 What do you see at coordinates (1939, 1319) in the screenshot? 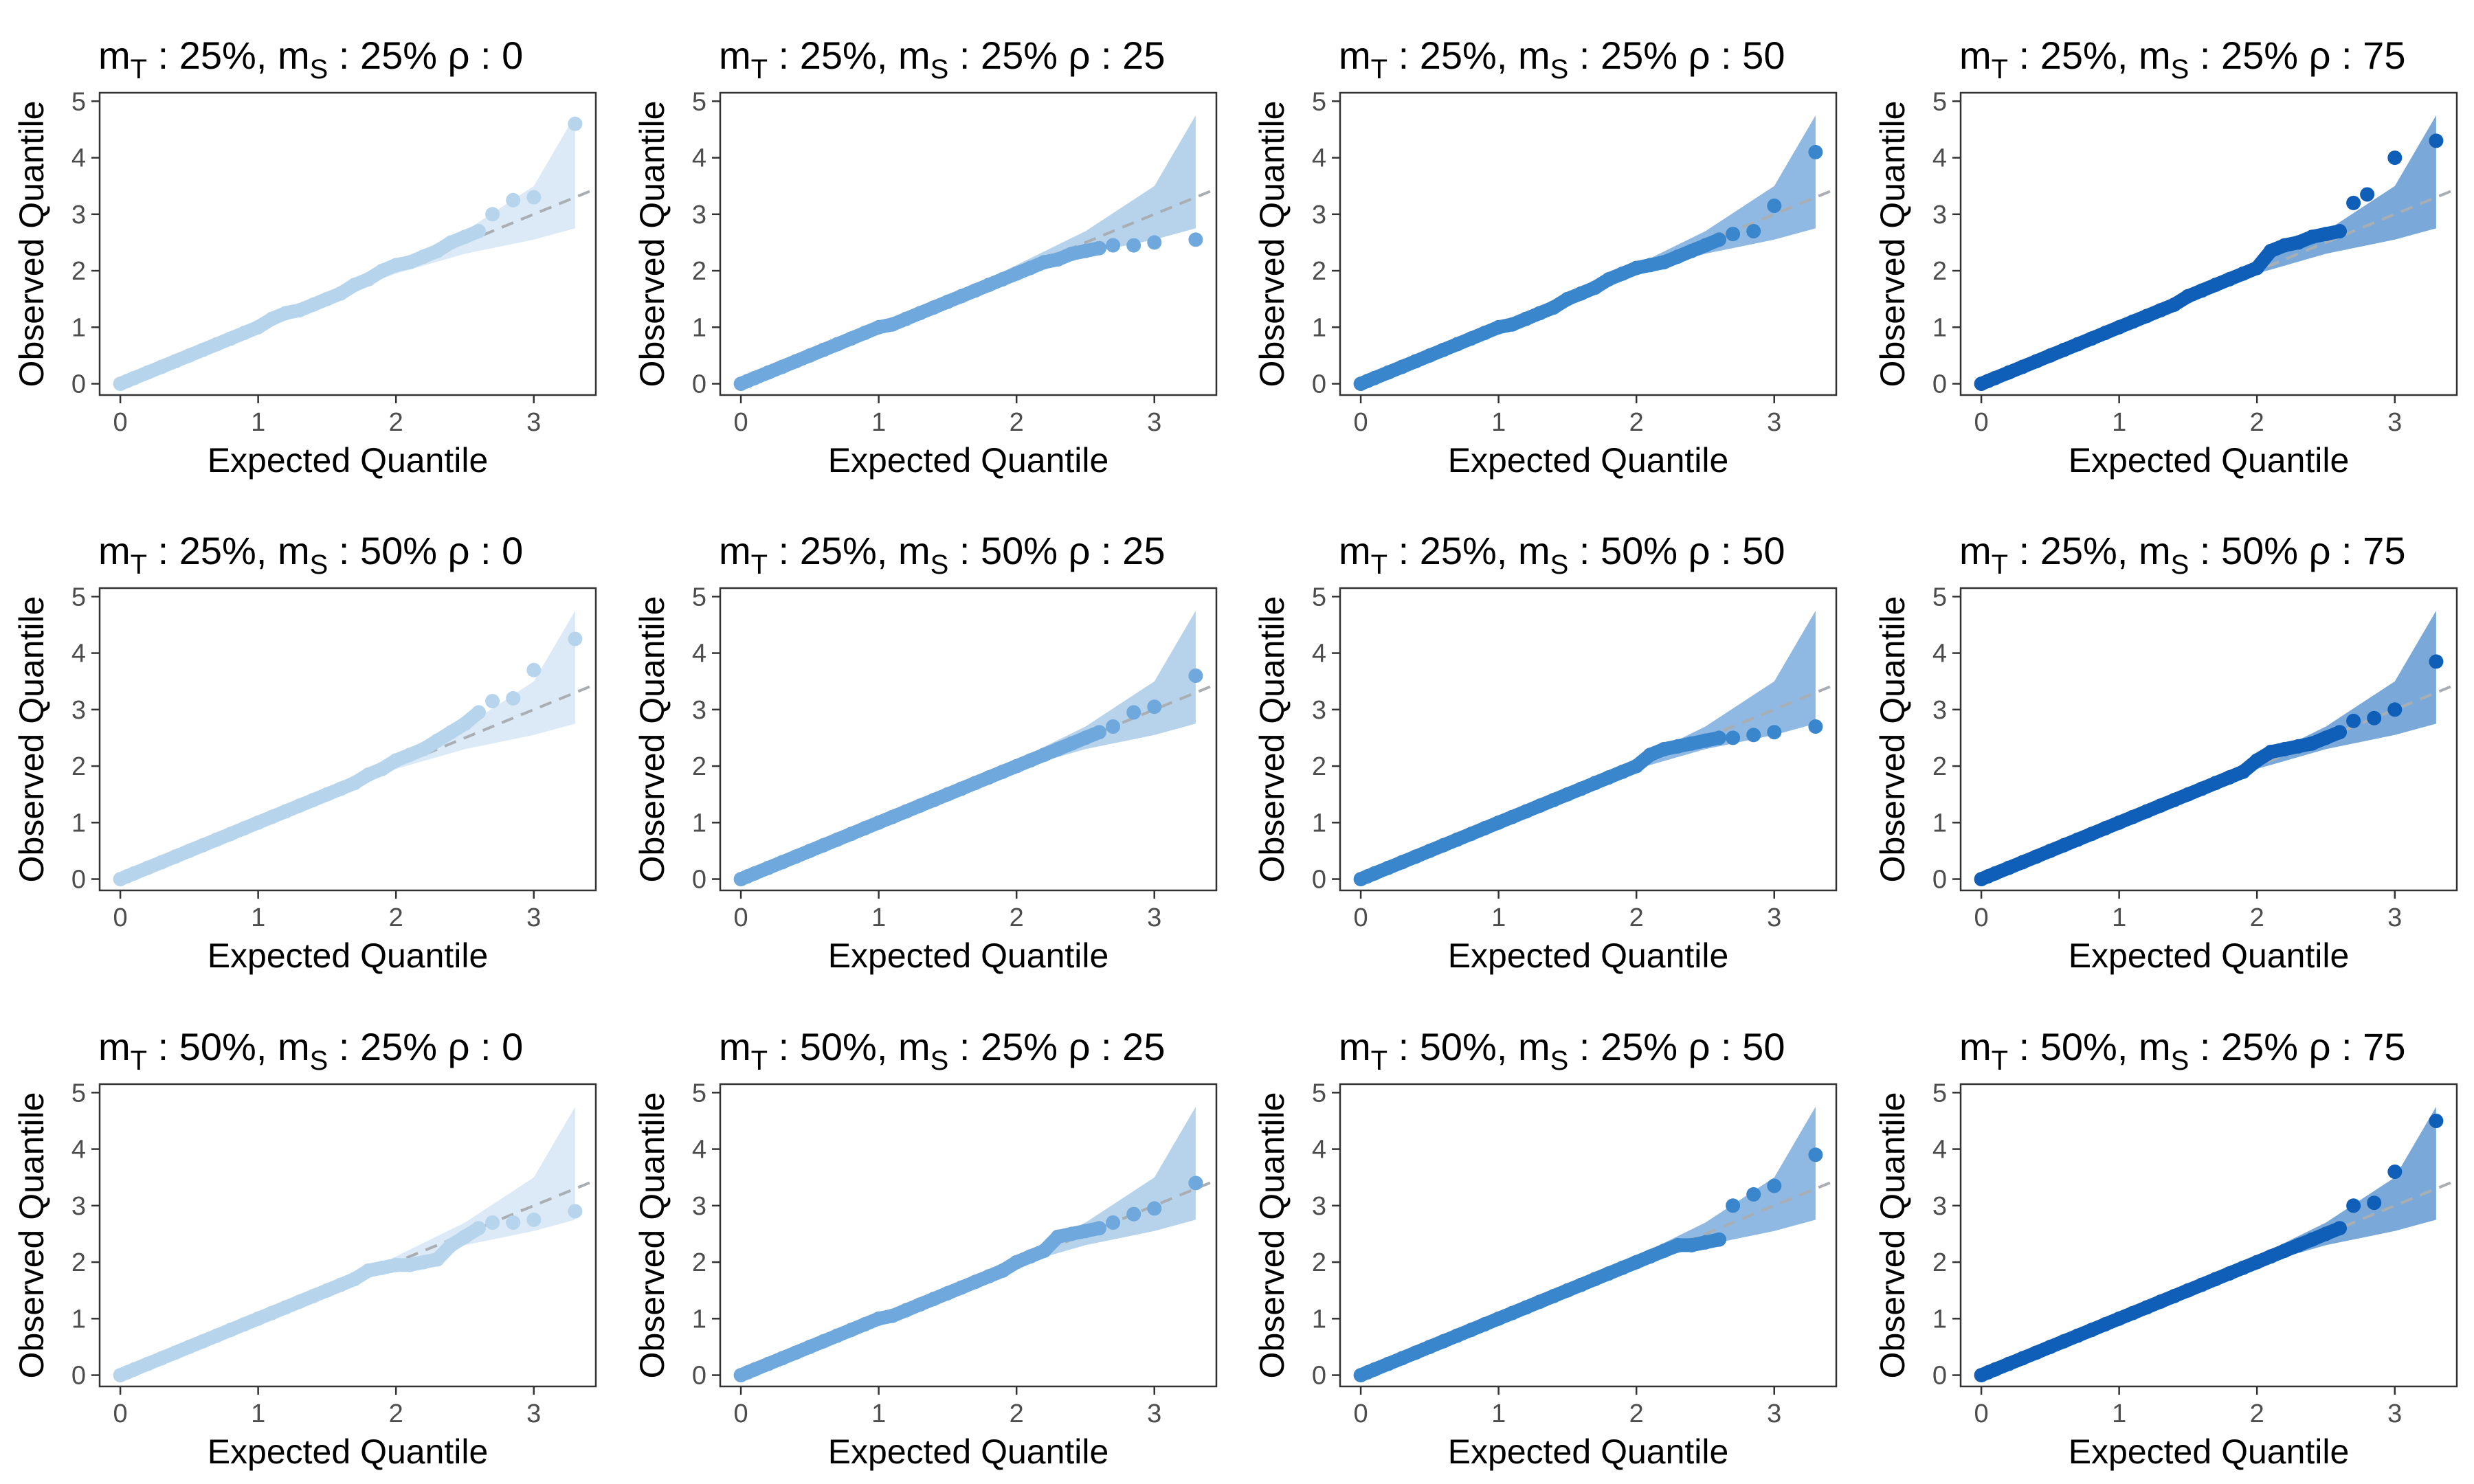
I see `y-tick-label: 1` at bounding box center [1939, 1319].